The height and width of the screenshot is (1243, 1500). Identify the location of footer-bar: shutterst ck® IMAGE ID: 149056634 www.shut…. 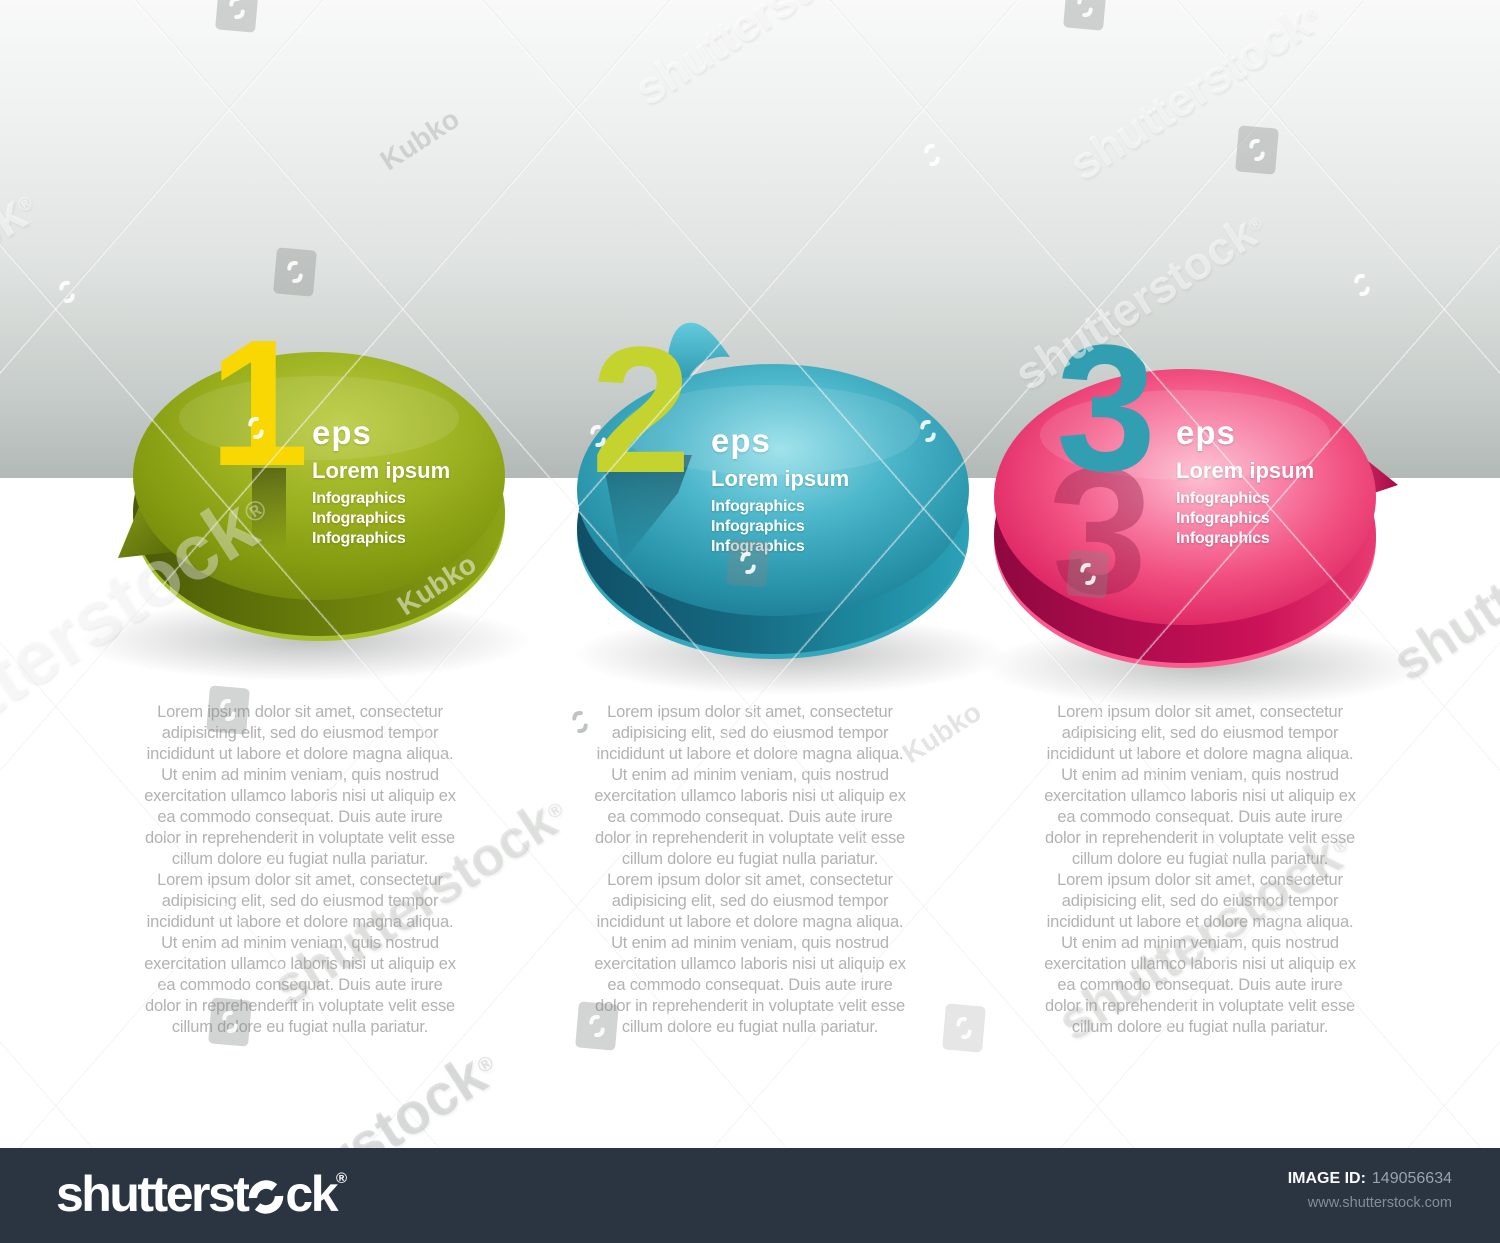
(750, 1195).